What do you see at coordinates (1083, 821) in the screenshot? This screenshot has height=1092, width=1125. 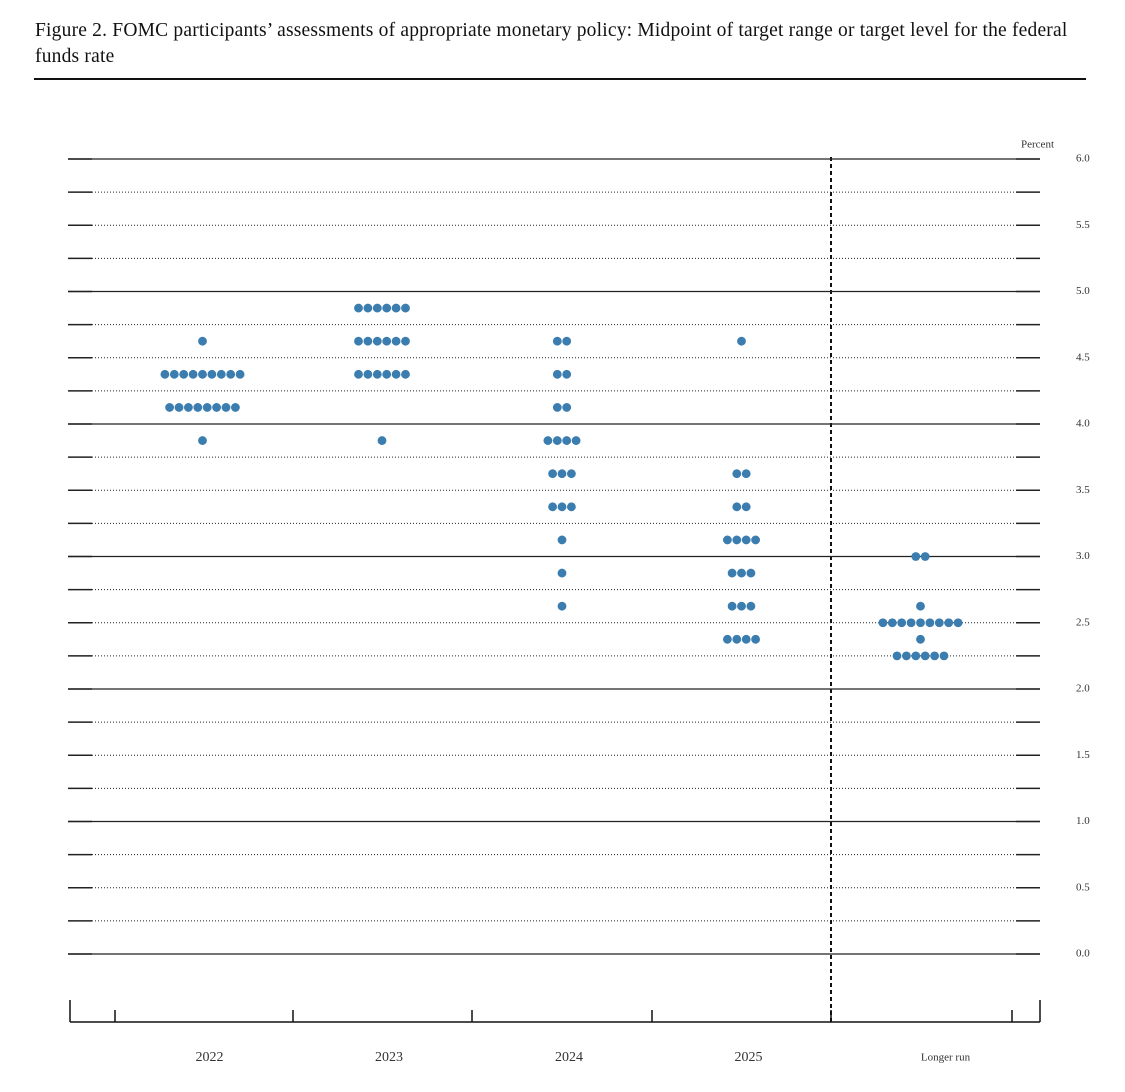 I see `y-tick-label: 1.0` at bounding box center [1083, 821].